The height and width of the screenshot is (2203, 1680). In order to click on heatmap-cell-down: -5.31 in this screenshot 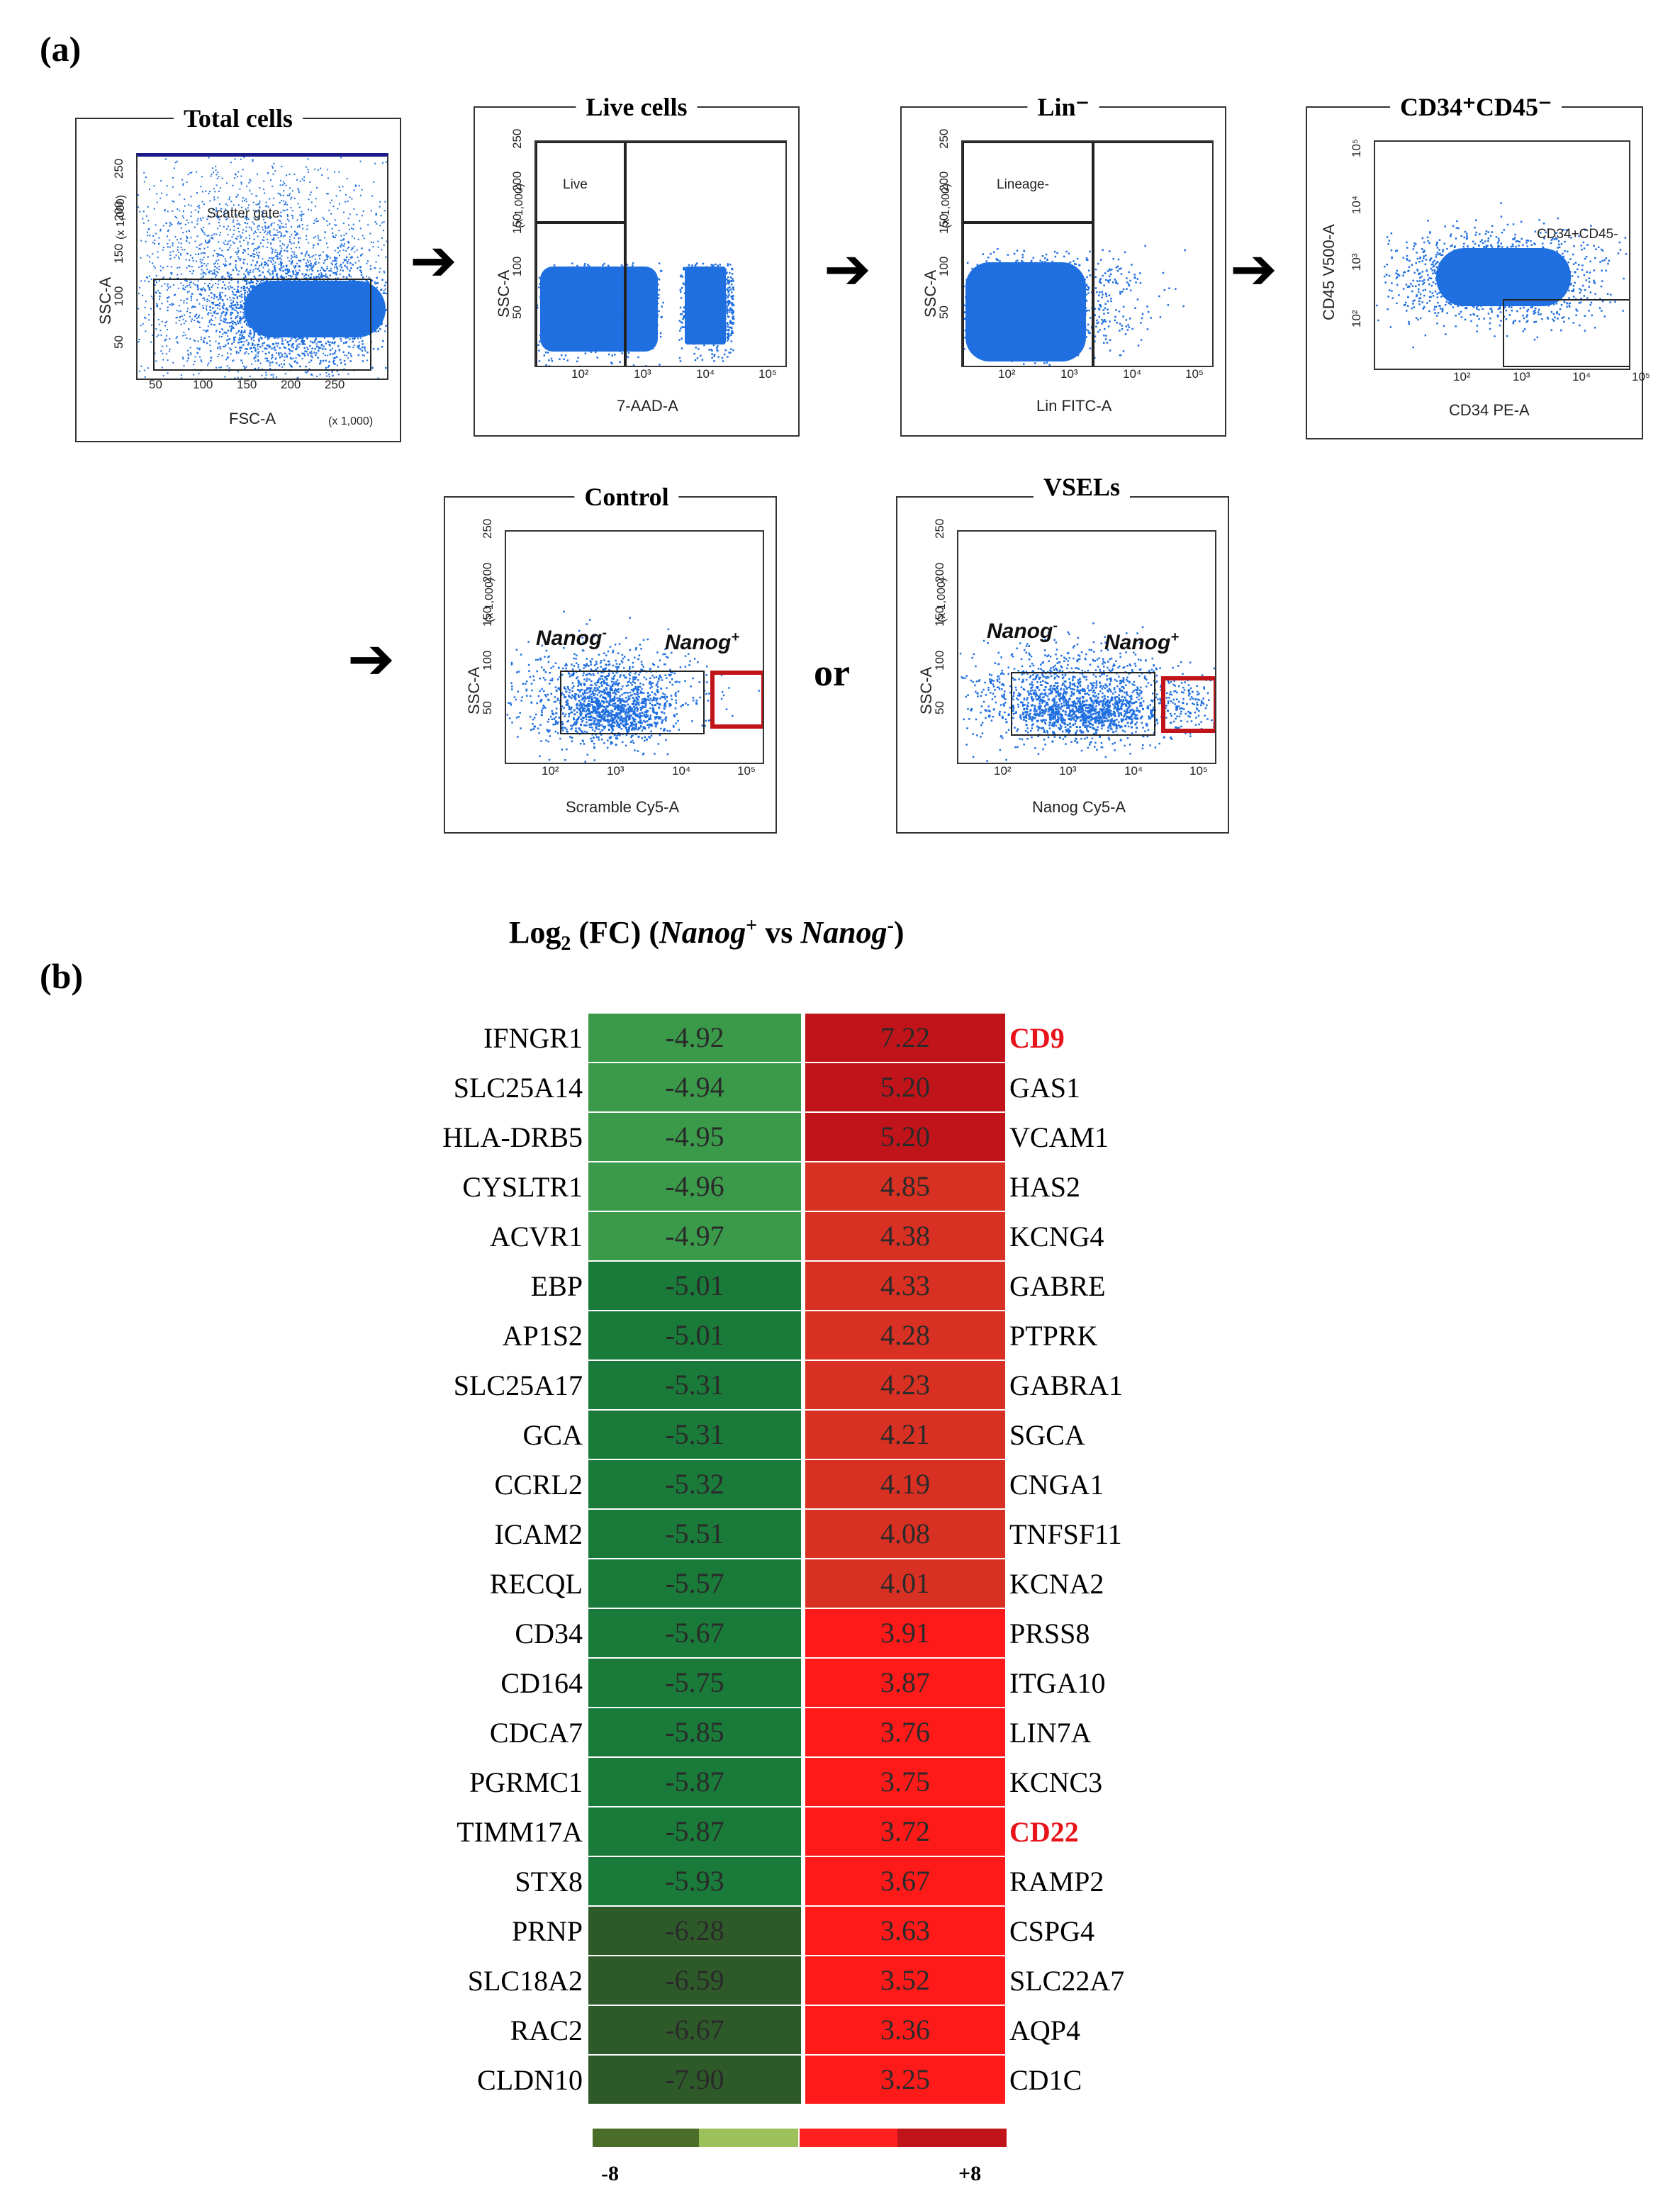, I will do `click(694, 1385)`.